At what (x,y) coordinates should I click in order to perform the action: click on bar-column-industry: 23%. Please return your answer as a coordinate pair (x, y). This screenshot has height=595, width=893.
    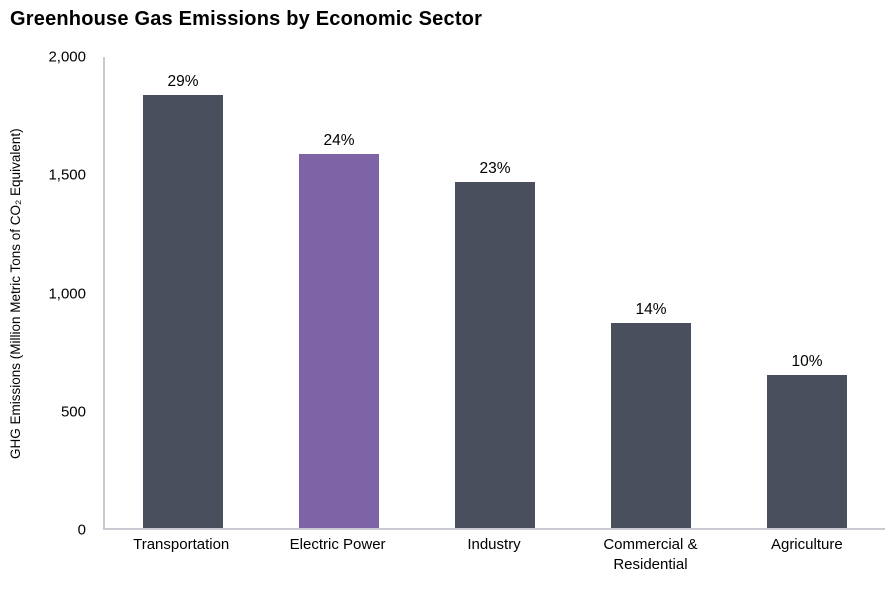
    Looking at the image, I should click on (495, 292).